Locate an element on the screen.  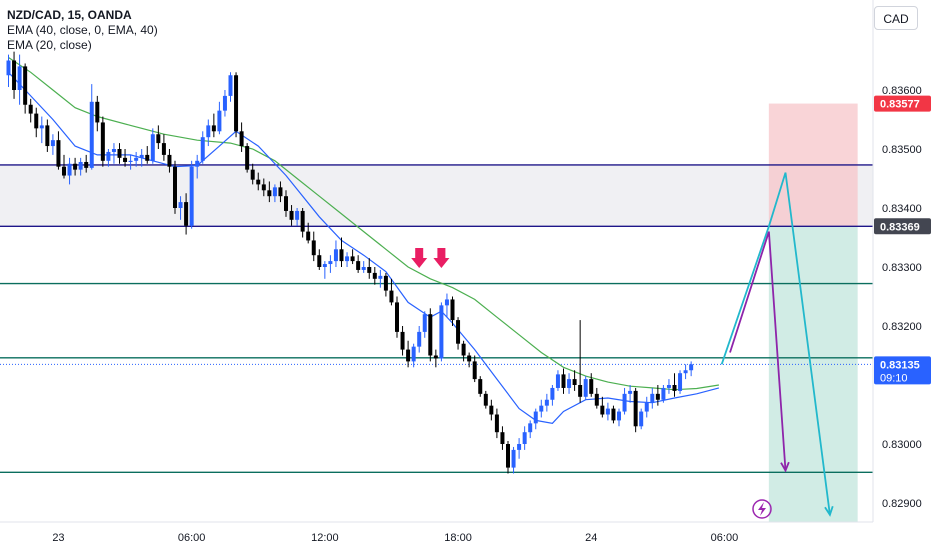
lightning-icon is located at coordinates (762, 509).